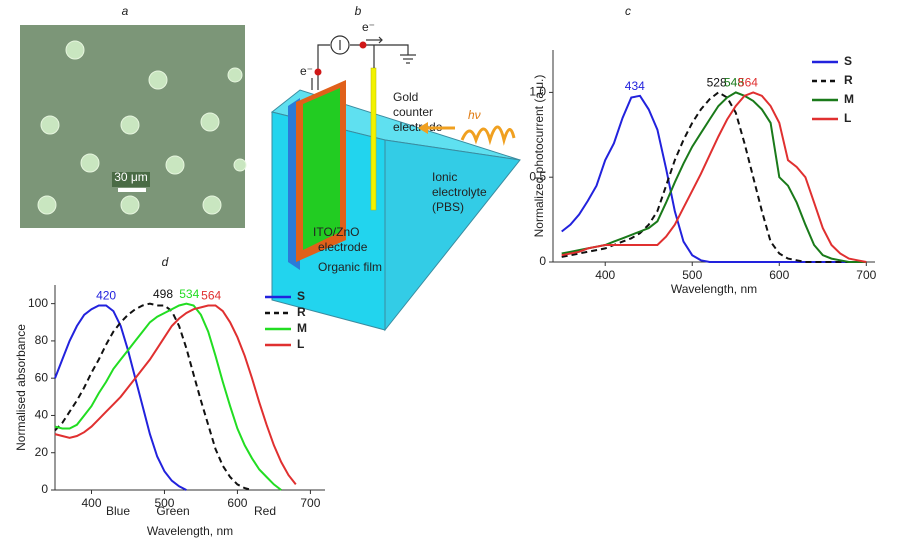  What do you see at coordinates (734, 83) in the screenshot?
I see `peak-label: 548` at bounding box center [734, 83].